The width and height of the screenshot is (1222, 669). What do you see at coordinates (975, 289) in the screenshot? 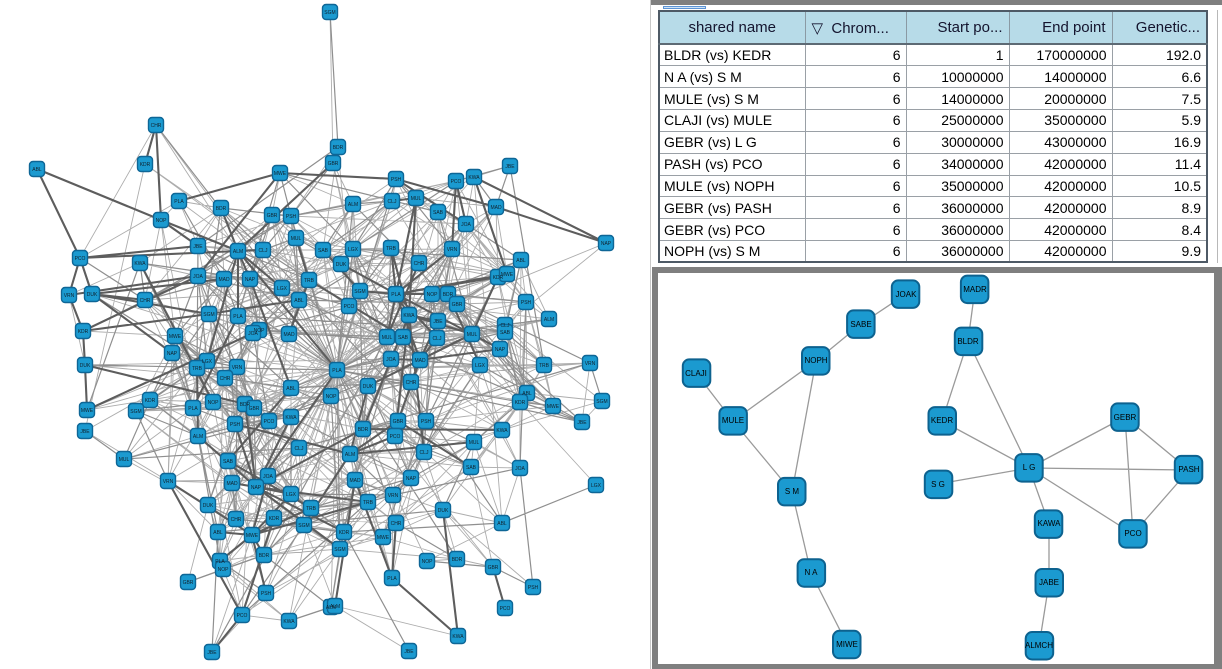
I see `svg-text: MADR` at bounding box center [975, 289].